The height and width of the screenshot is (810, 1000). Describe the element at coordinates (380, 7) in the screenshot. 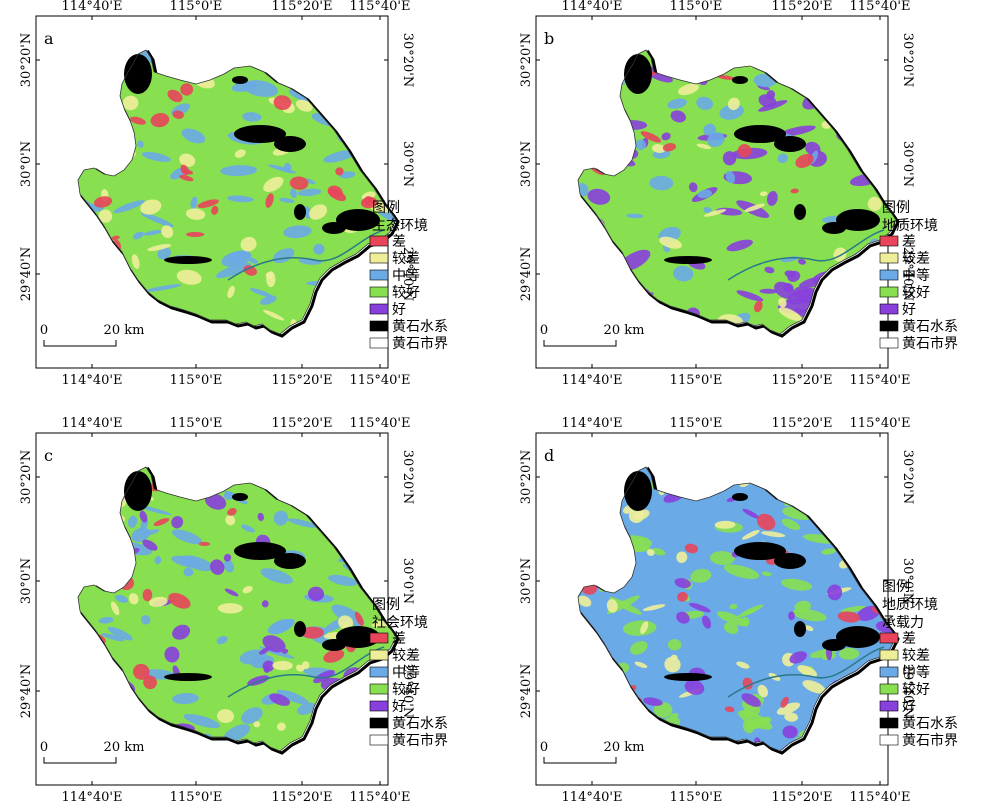

I see `top-tick-label: 115°40'E` at that location.